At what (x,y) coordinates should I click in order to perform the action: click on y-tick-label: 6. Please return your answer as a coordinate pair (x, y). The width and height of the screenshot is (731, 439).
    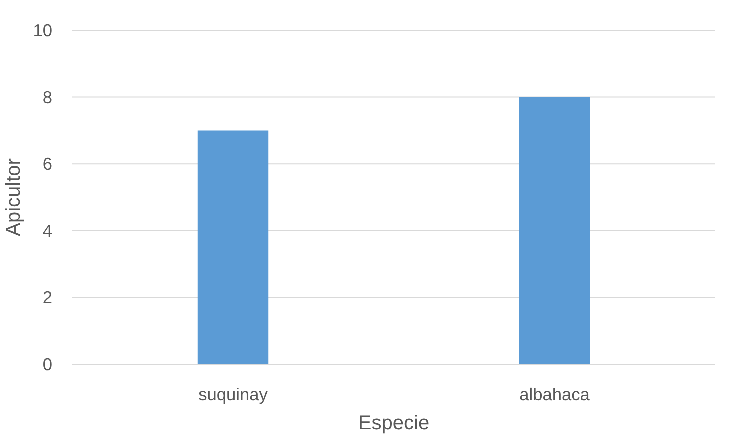
    Looking at the image, I should click on (47, 164).